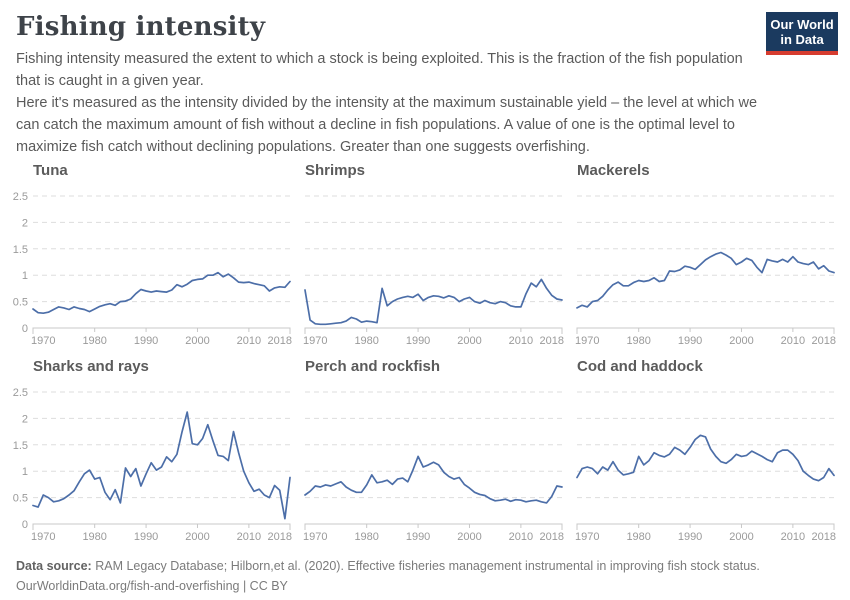 The width and height of the screenshot is (850, 600). What do you see at coordinates (433, 302) in the screenshot?
I see `data-line-shrimps` at bounding box center [433, 302].